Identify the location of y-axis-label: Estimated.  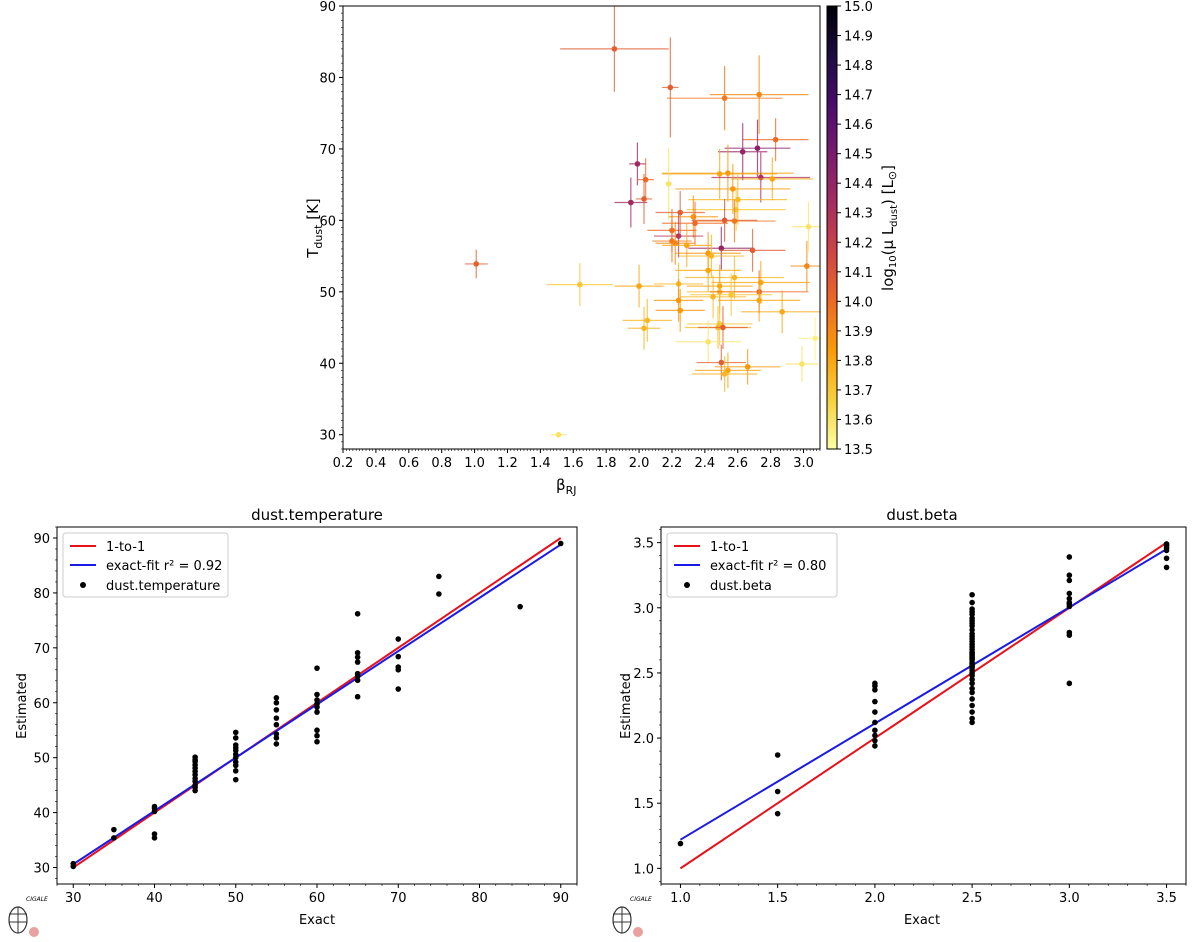
(626, 706).